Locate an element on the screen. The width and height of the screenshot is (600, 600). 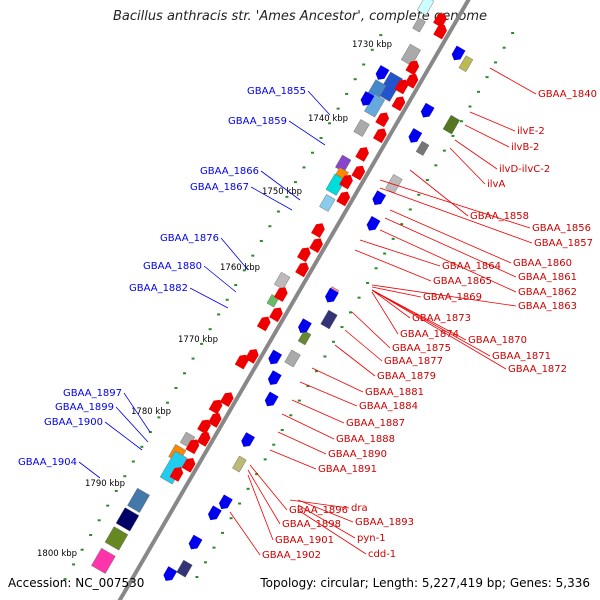
gene-label-right: GBAA_1874 is located at coordinates (429, 334).